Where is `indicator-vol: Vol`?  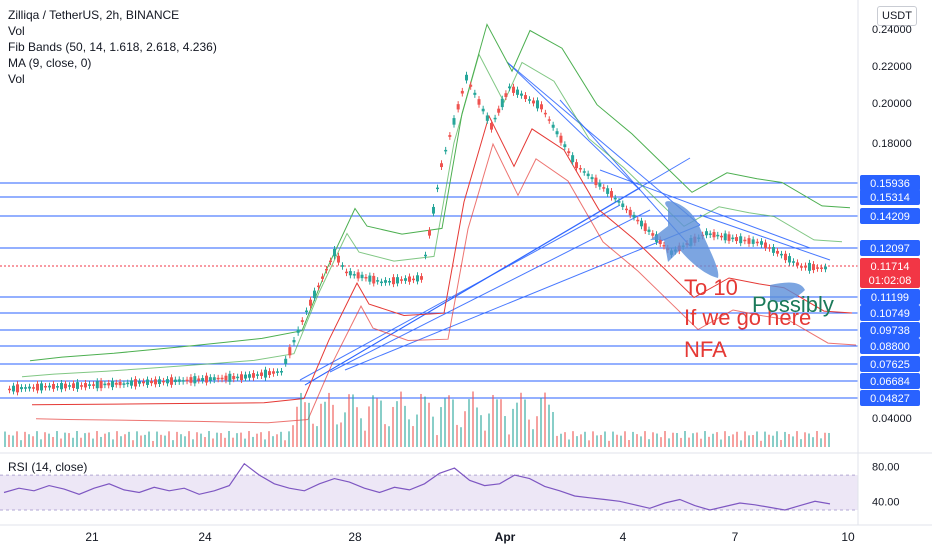 indicator-vol: Vol is located at coordinates (16, 31).